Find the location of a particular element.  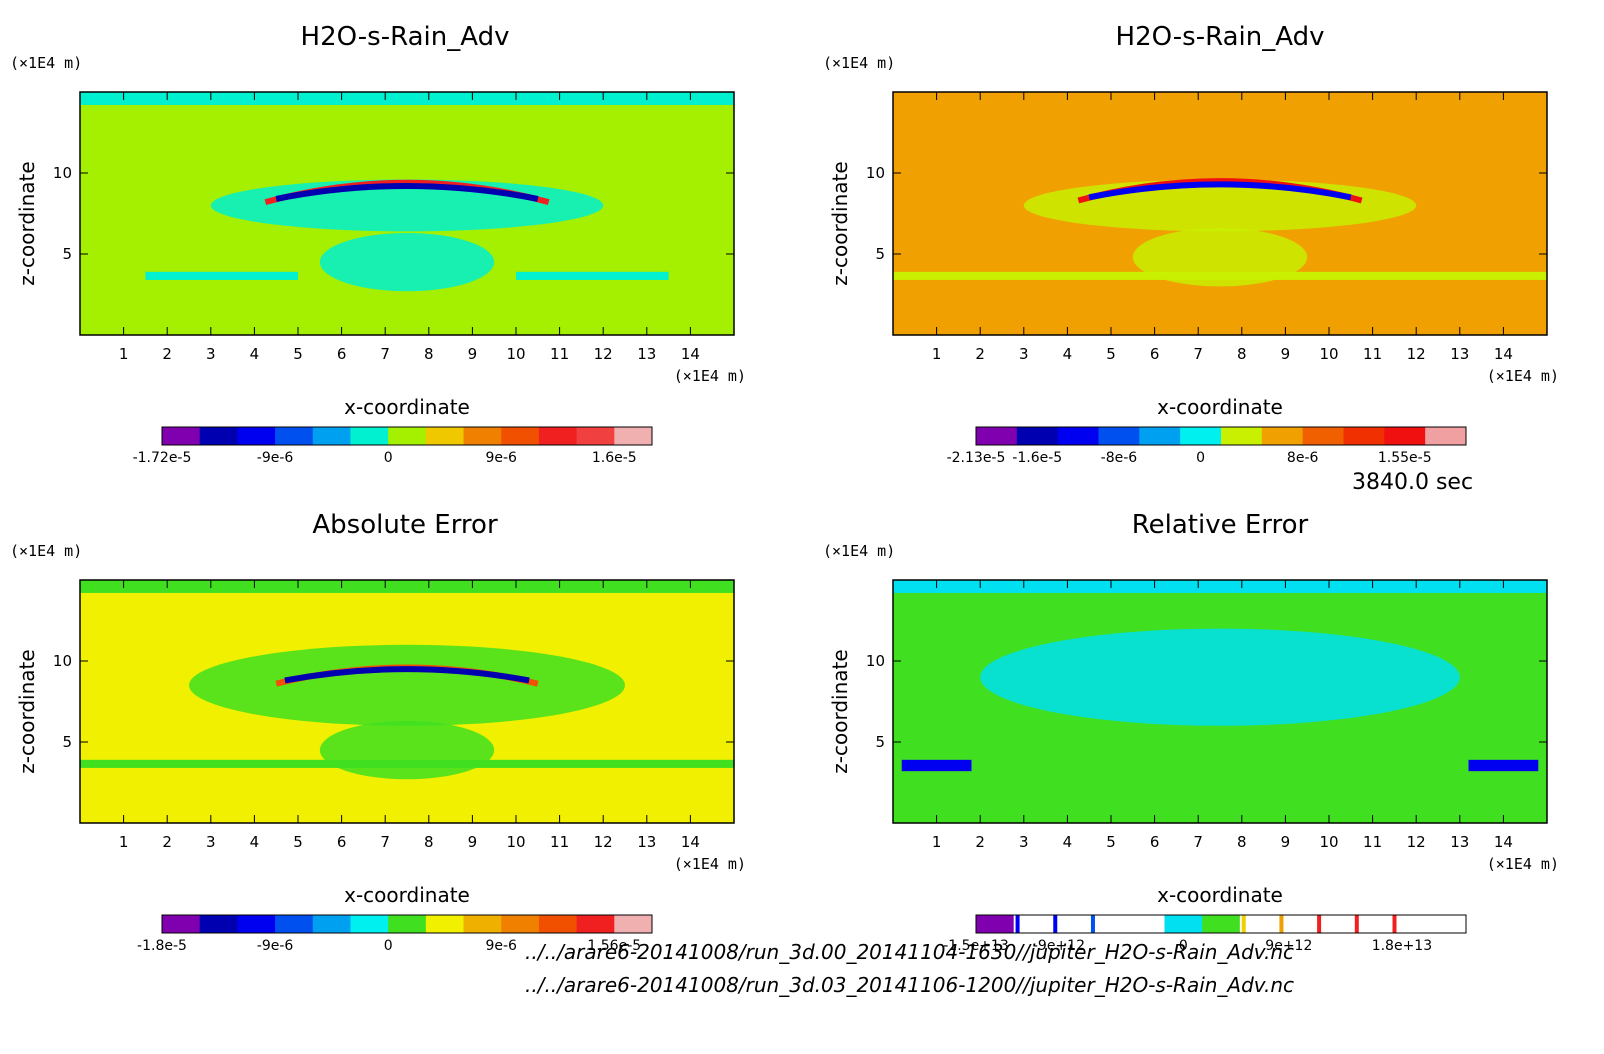

x-tick-label: 9 is located at coordinates (473, 354).